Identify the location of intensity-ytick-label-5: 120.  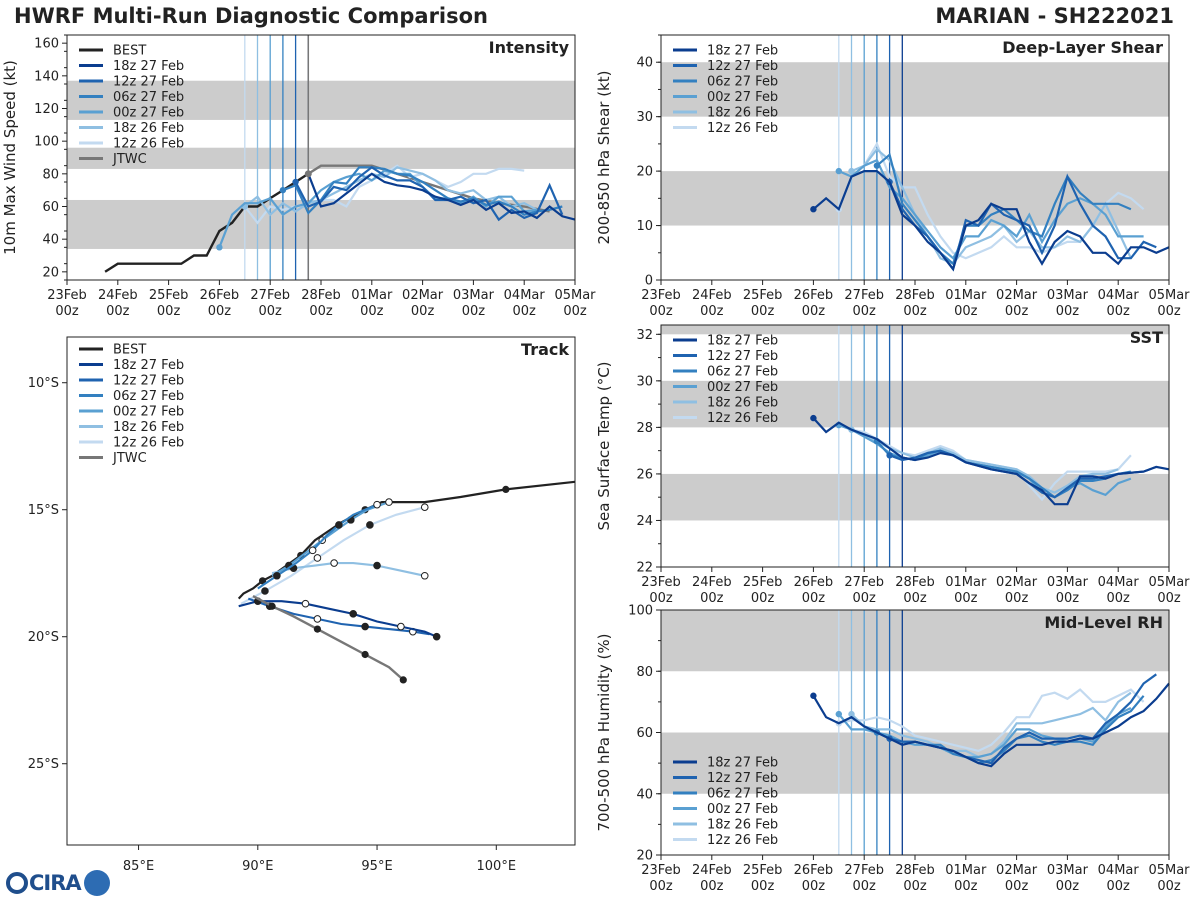
(46, 109).